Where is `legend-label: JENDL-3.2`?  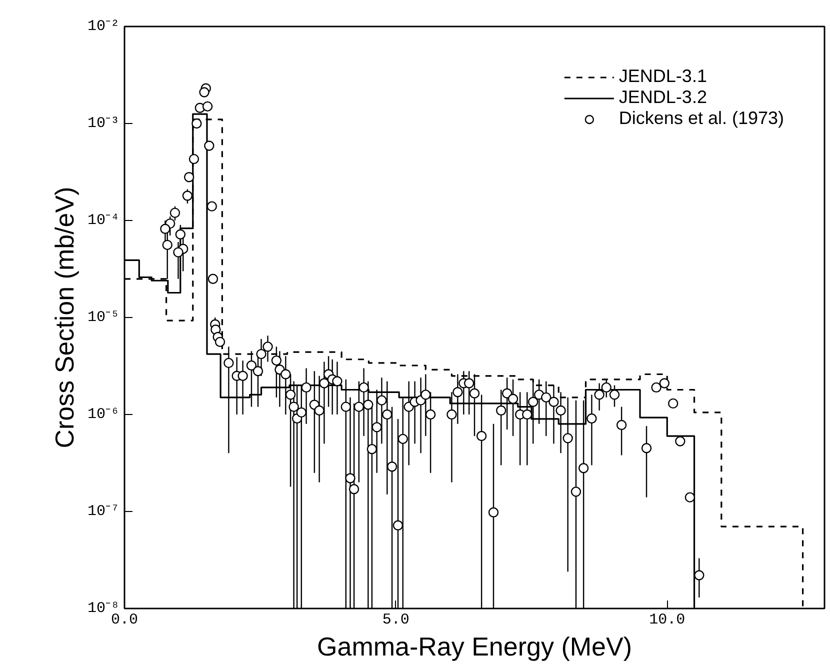
legend-label: JENDL-3.2 is located at coordinates (662, 97).